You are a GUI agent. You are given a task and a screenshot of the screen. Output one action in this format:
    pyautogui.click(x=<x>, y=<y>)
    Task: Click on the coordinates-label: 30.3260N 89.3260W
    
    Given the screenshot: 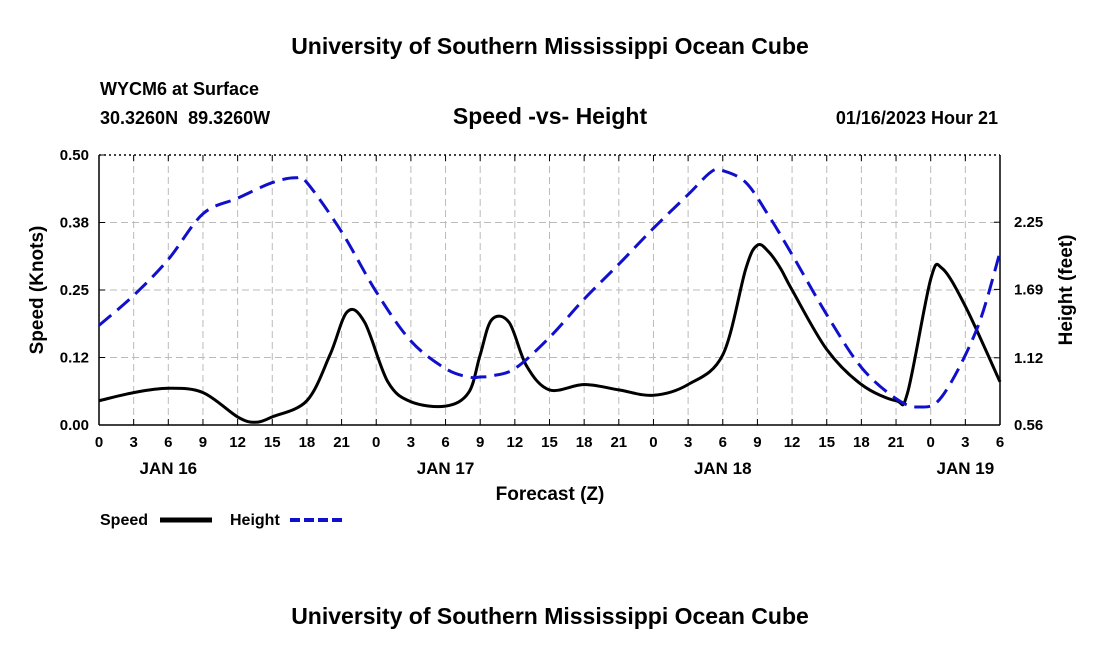 What is the action you would take?
    pyautogui.click(x=185, y=118)
    